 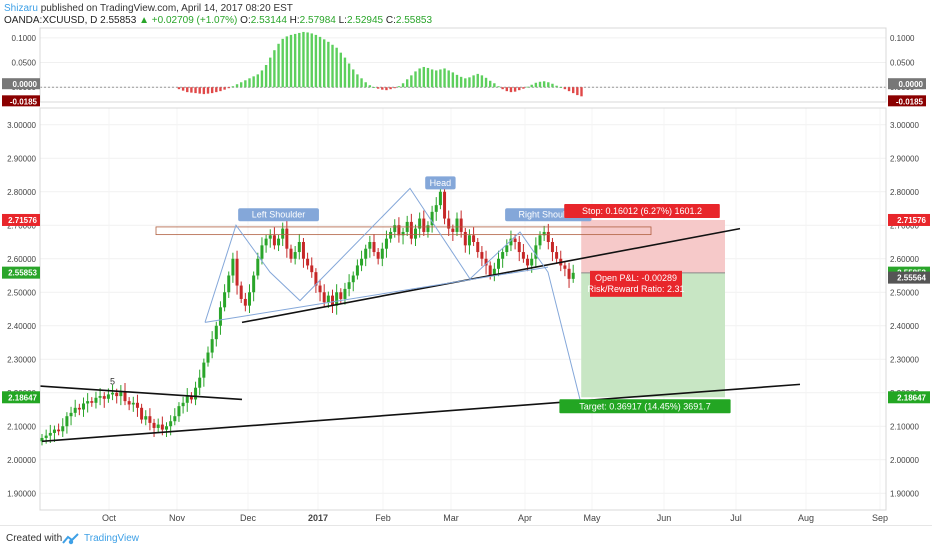 What do you see at coordinates (279, 215) in the screenshot?
I see `pattern-label: Left Shoulder` at bounding box center [279, 215].